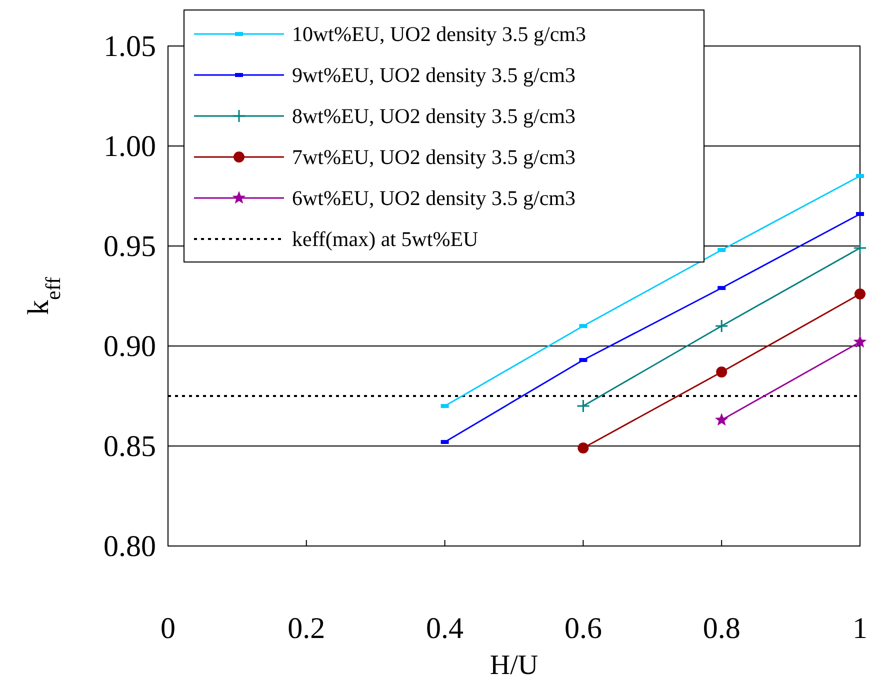  I want to click on y-tick-label: 1.05, so click(130, 46).